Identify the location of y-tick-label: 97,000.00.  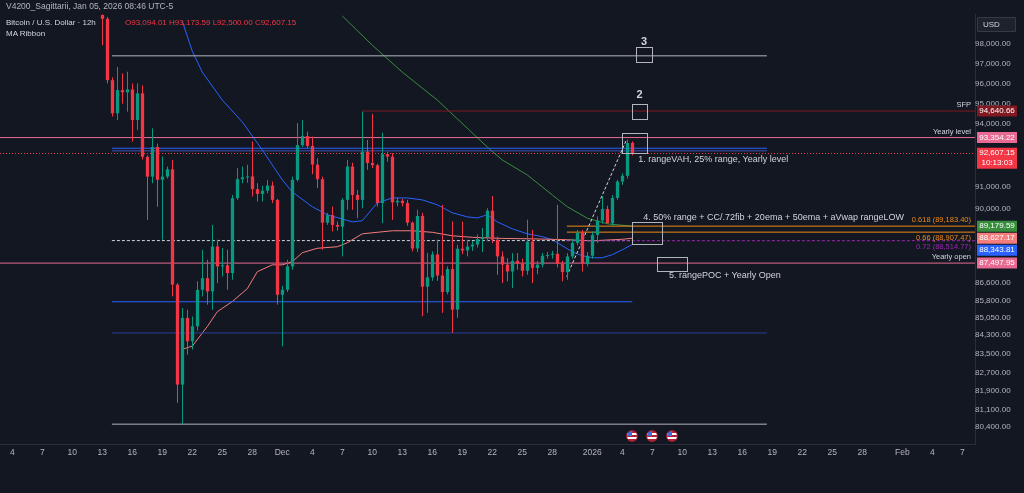
(993, 63).